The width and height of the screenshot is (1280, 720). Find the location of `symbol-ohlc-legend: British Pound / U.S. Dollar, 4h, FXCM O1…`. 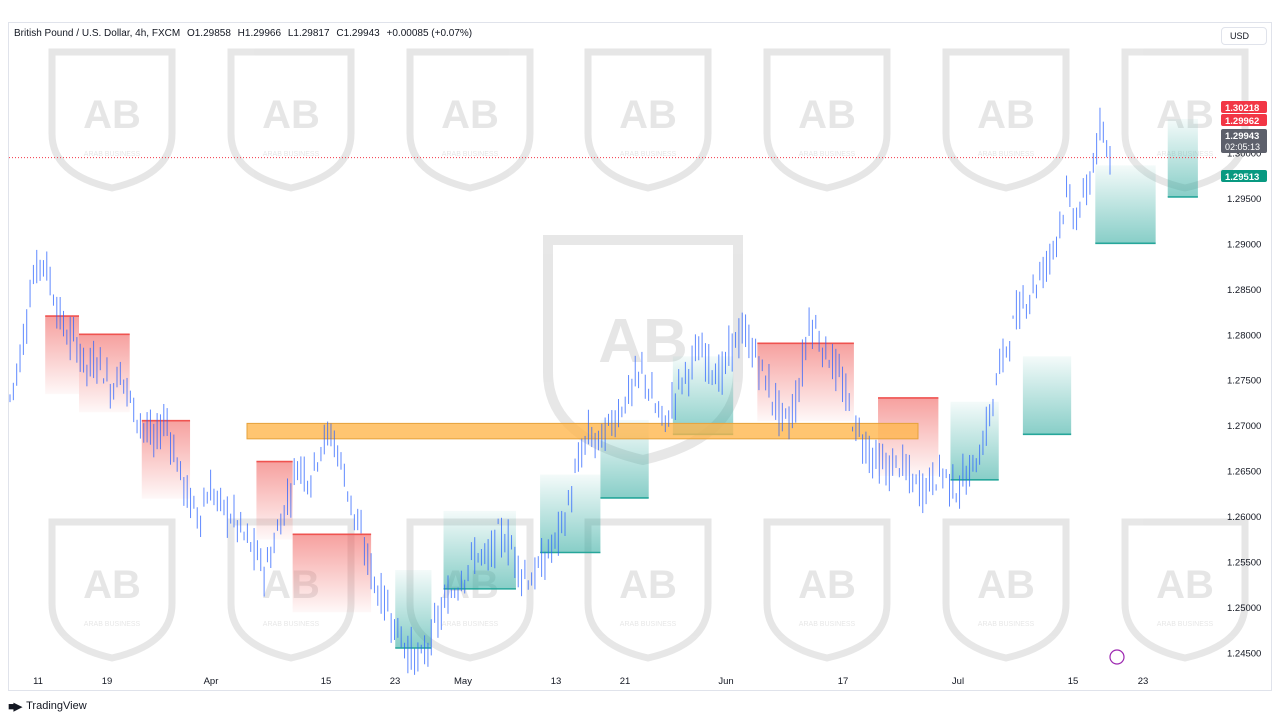

symbol-ohlc-legend: British Pound / U.S. Dollar, 4h, FXCM O1… is located at coordinates (245, 33).